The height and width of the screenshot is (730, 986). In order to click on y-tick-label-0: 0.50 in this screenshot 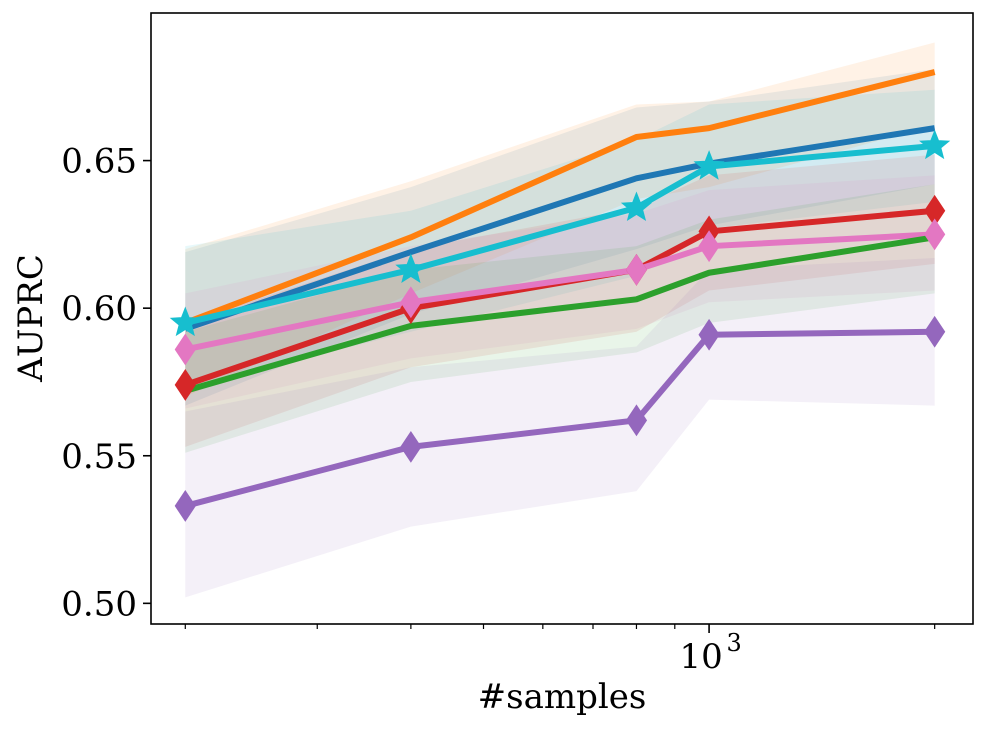, I will do `click(99, 604)`.